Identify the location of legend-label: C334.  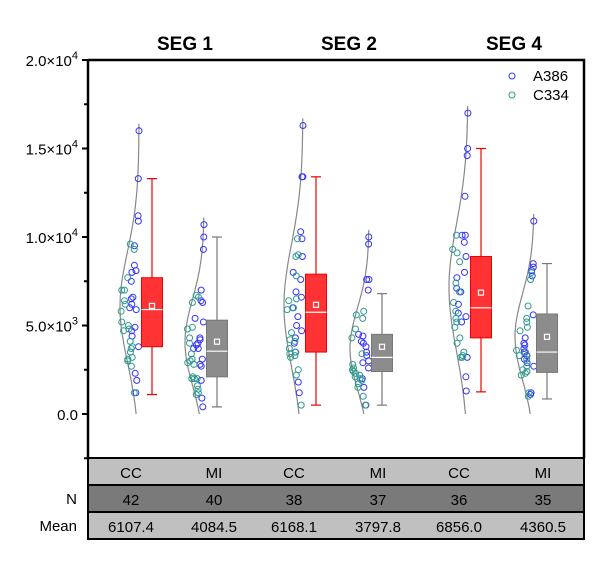
(551, 95).